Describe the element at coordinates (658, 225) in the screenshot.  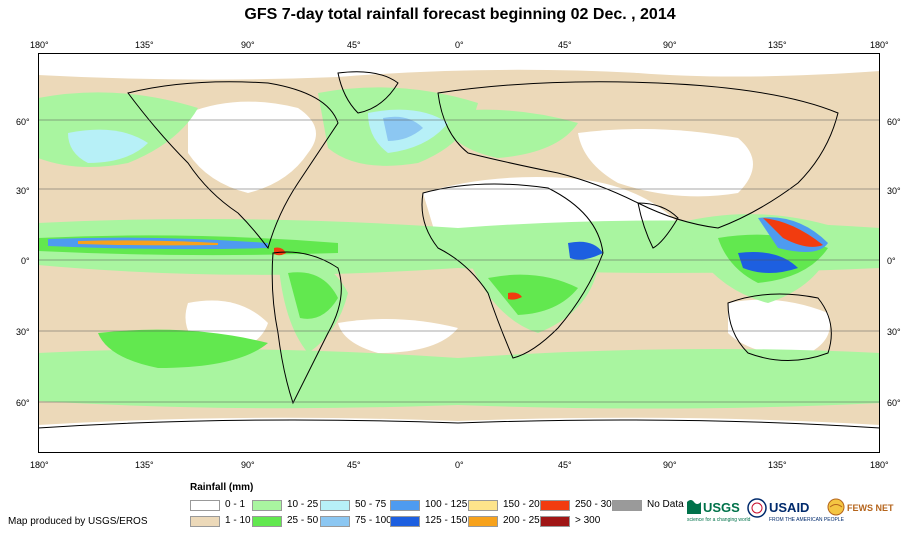
I see `outline-india` at that location.